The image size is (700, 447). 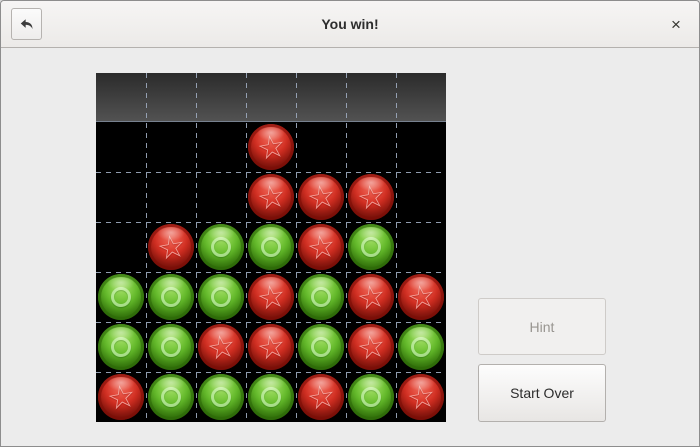 I want to click on hint-button-label: Hint, so click(x=542, y=326).